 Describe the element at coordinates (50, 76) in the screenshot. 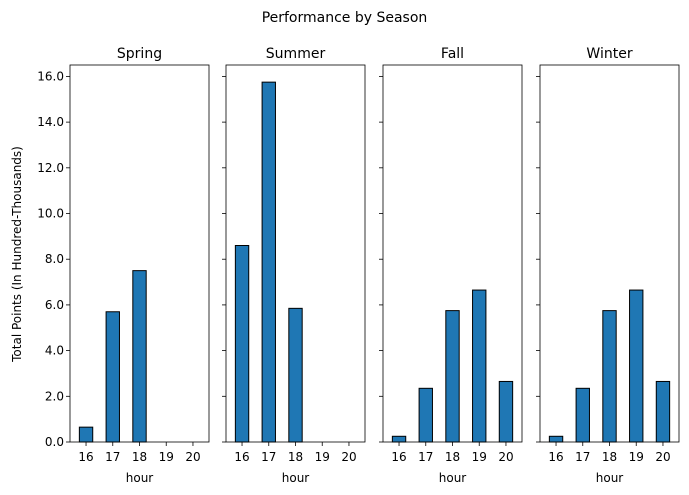

I see `y-tick-label: 16.0` at that location.